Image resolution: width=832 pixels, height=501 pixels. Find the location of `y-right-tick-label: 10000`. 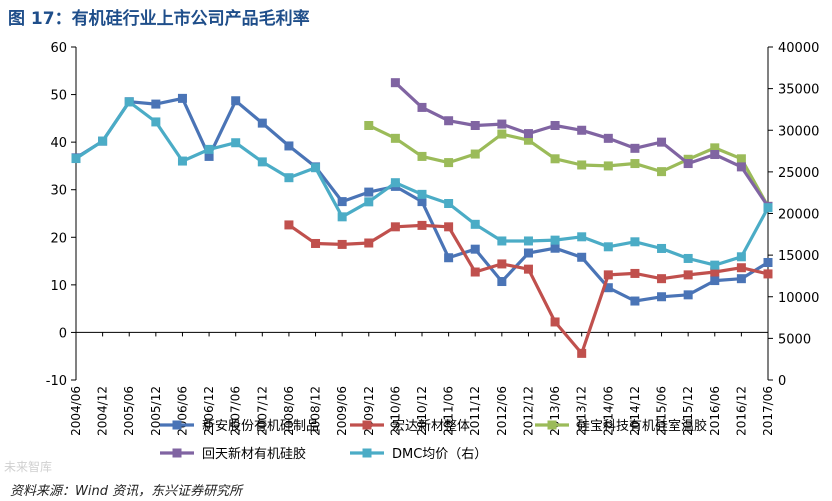

y-right-tick-label: 10000 is located at coordinates (798, 298).